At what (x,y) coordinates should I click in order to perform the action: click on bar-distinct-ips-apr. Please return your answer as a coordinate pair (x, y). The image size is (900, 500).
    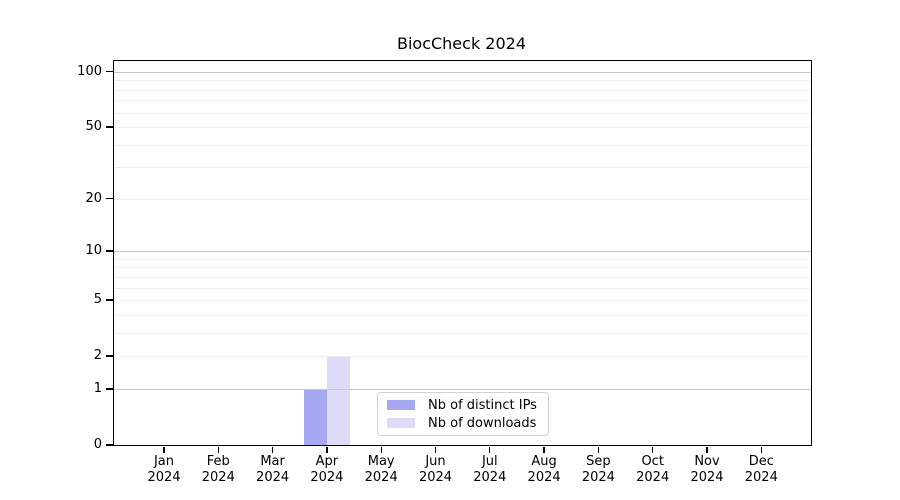
    Looking at the image, I should click on (315, 416).